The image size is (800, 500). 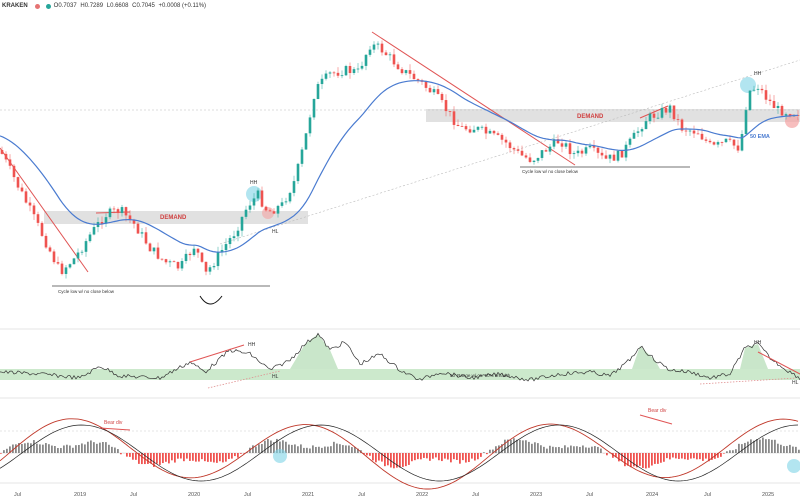 What do you see at coordinates (758, 74) in the screenshot?
I see `hh-label-right: HH` at bounding box center [758, 74].